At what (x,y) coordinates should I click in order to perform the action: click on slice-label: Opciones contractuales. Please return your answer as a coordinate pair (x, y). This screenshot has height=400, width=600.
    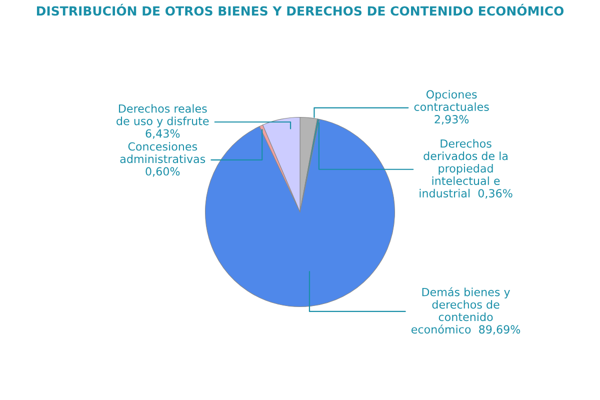
    Looking at the image, I should click on (451, 101).